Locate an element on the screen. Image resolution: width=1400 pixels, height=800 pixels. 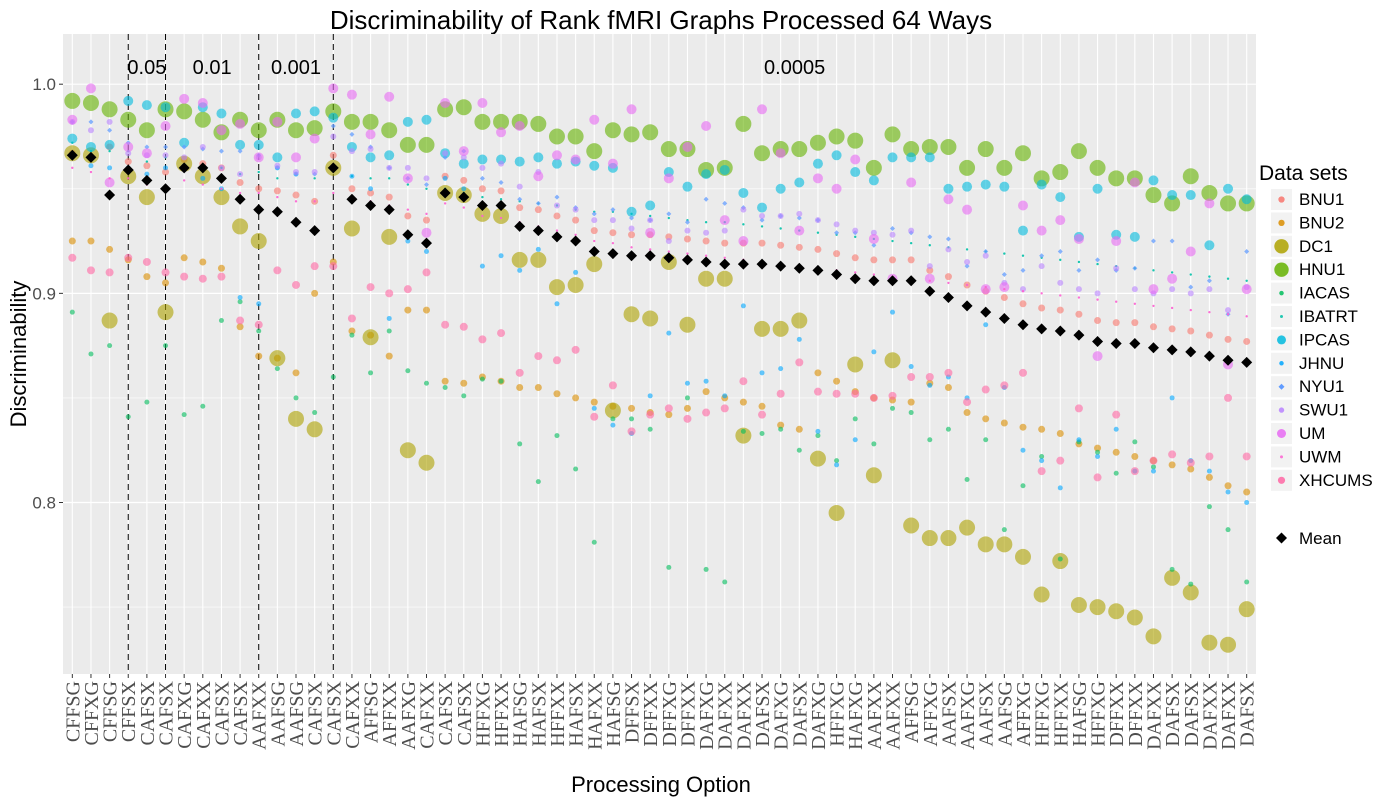
legend-item-ibatrt: IBATRT is located at coordinates (1314, 316).